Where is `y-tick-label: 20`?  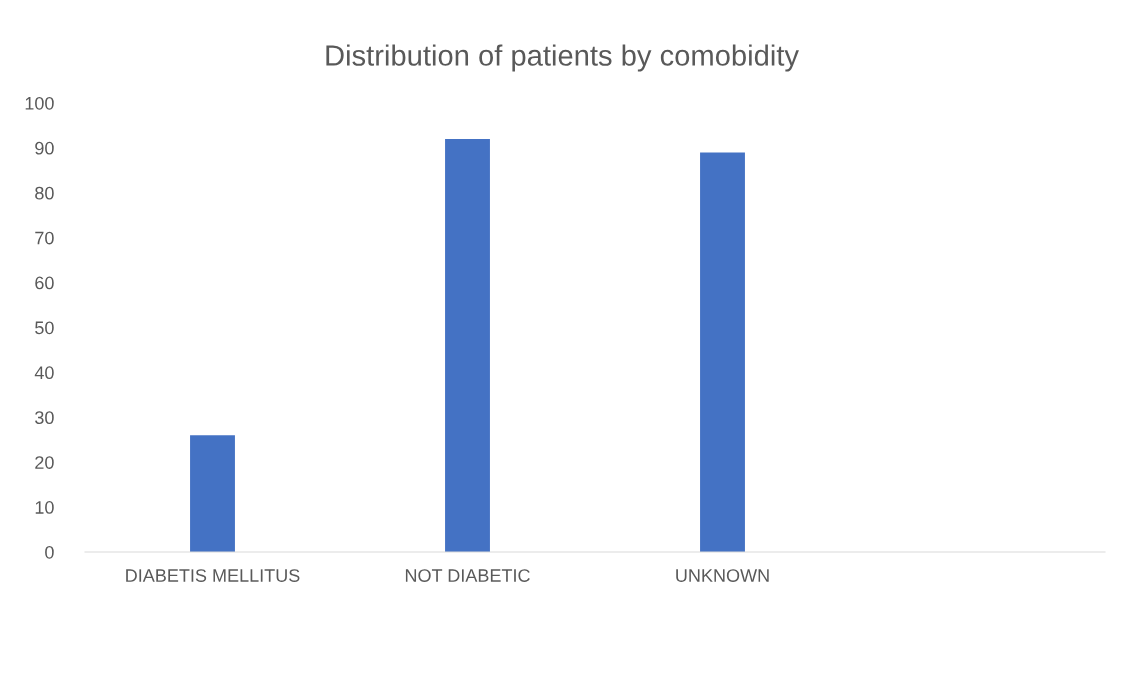
y-tick-label: 20 is located at coordinates (44, 462).